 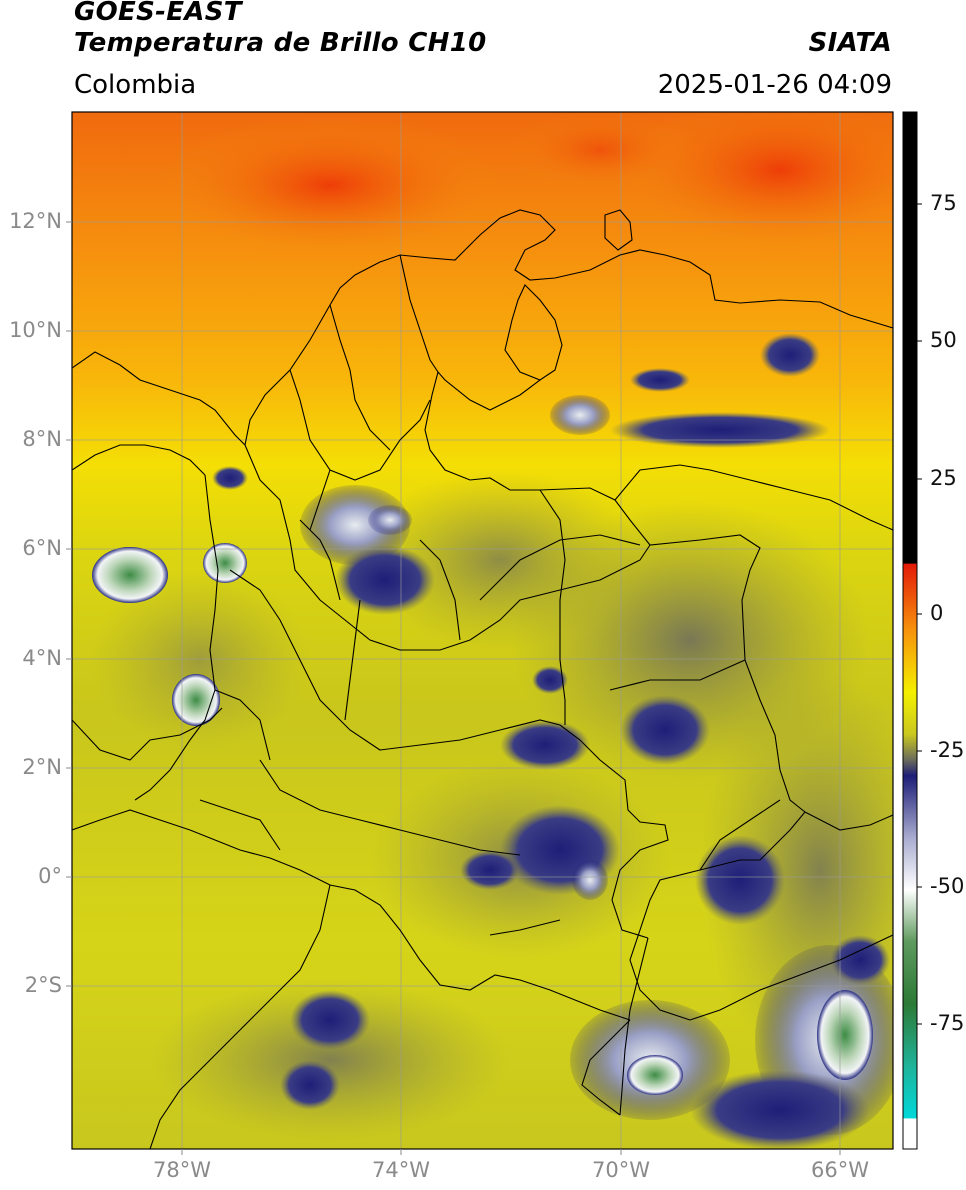 I want to click on lon-tick-78W: 78°W, so click(x=182, y=1170).